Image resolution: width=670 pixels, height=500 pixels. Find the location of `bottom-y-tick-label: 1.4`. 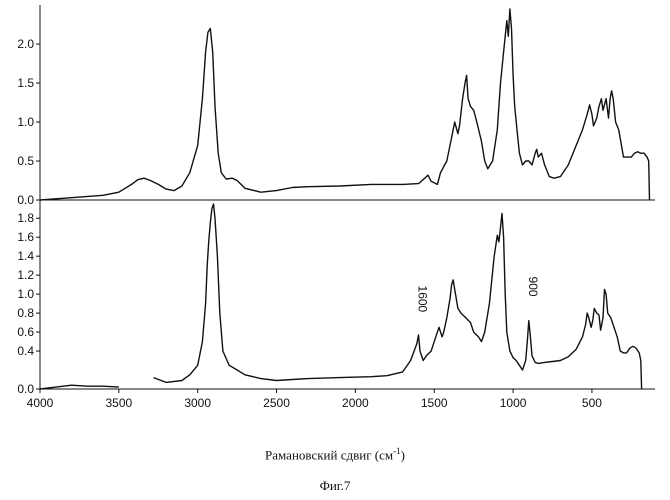

bottom-y-tick-label: 1.4 is located at coordinates (25, 256).